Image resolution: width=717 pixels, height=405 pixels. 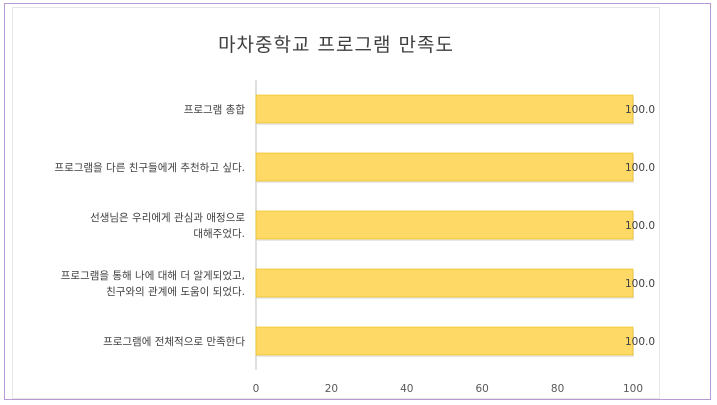 What do you see at coordinates (482, 389) in the screenshot?
I see `x-tick-label: 60` at bounding box center [482, 389].